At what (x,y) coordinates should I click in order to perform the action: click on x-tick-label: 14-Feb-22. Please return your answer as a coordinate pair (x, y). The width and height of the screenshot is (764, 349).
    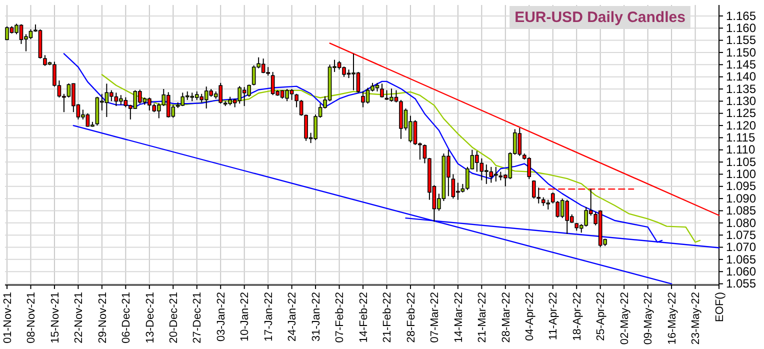
    Looking at the image, I should click on (364, 317).